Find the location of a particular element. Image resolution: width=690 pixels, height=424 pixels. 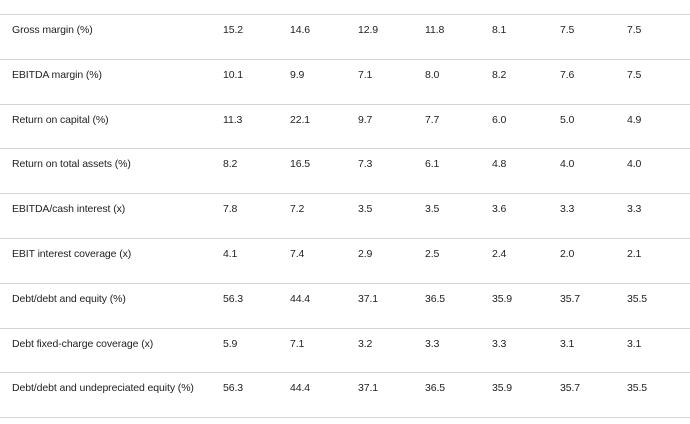

cell-value: 15.2 is located at coordinates (233, 30).